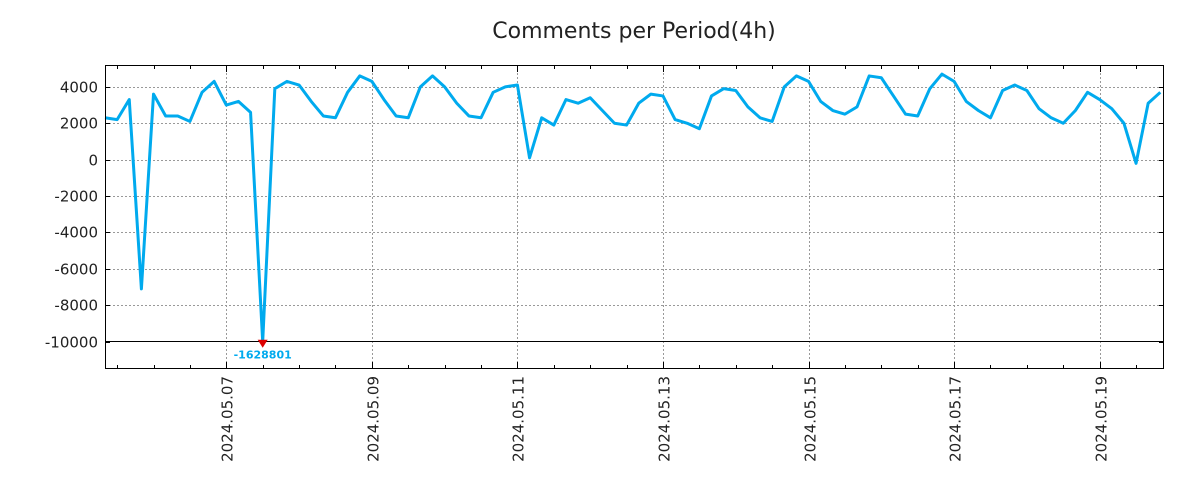 The image size is (1200, 504). What do you see at coordinates (76, 233) in the screenshot?
I see `y-tick-label: -4000` at bounding box center [76, 233].